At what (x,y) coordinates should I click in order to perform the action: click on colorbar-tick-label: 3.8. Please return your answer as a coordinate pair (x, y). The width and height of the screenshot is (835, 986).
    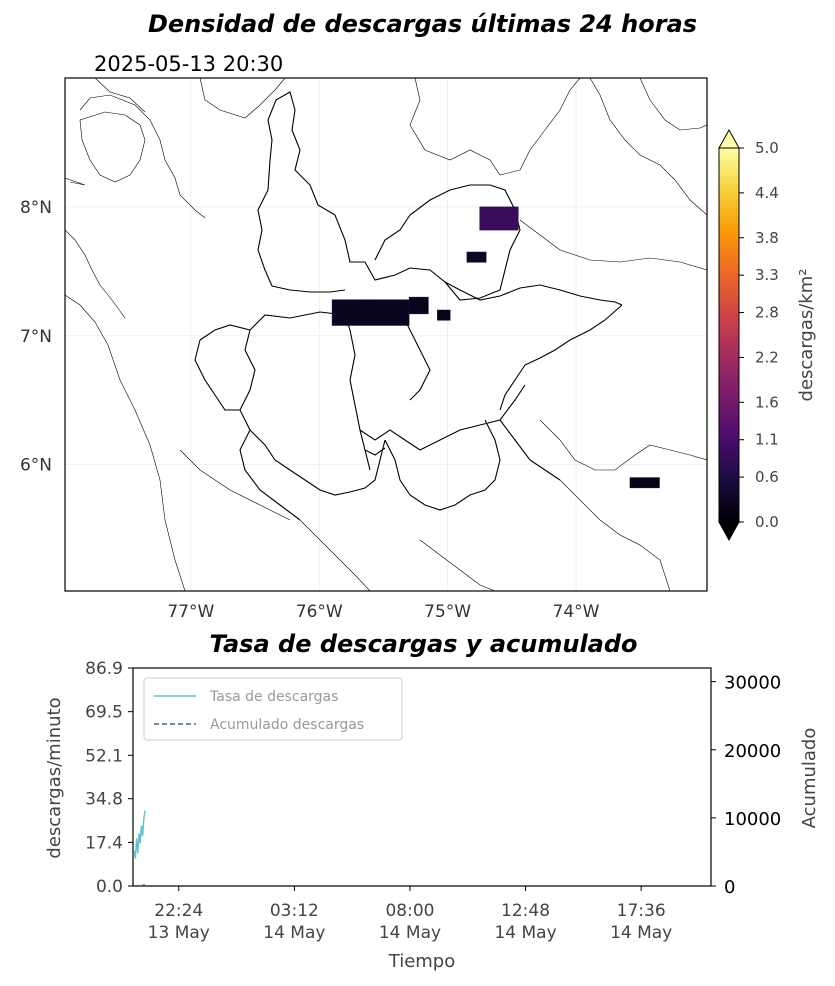
    Looking at the image, I should click on (767, 238).